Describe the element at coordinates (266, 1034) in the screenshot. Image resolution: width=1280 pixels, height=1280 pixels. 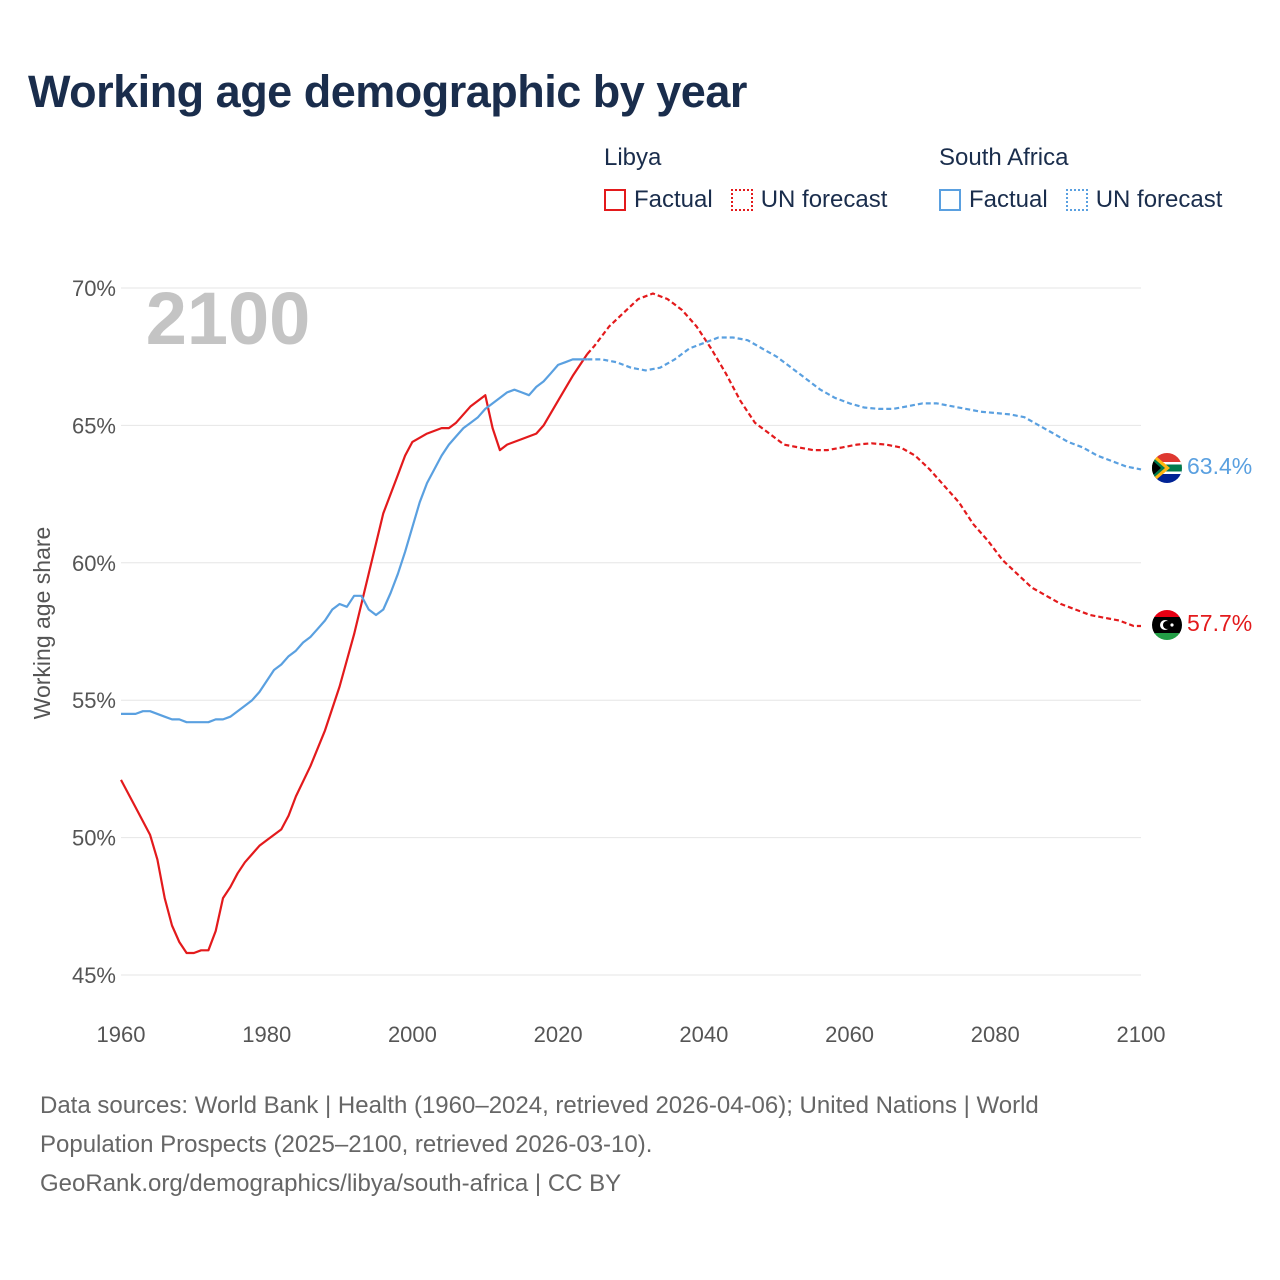
I see `x-tick-label-1980: 1980` at that location.